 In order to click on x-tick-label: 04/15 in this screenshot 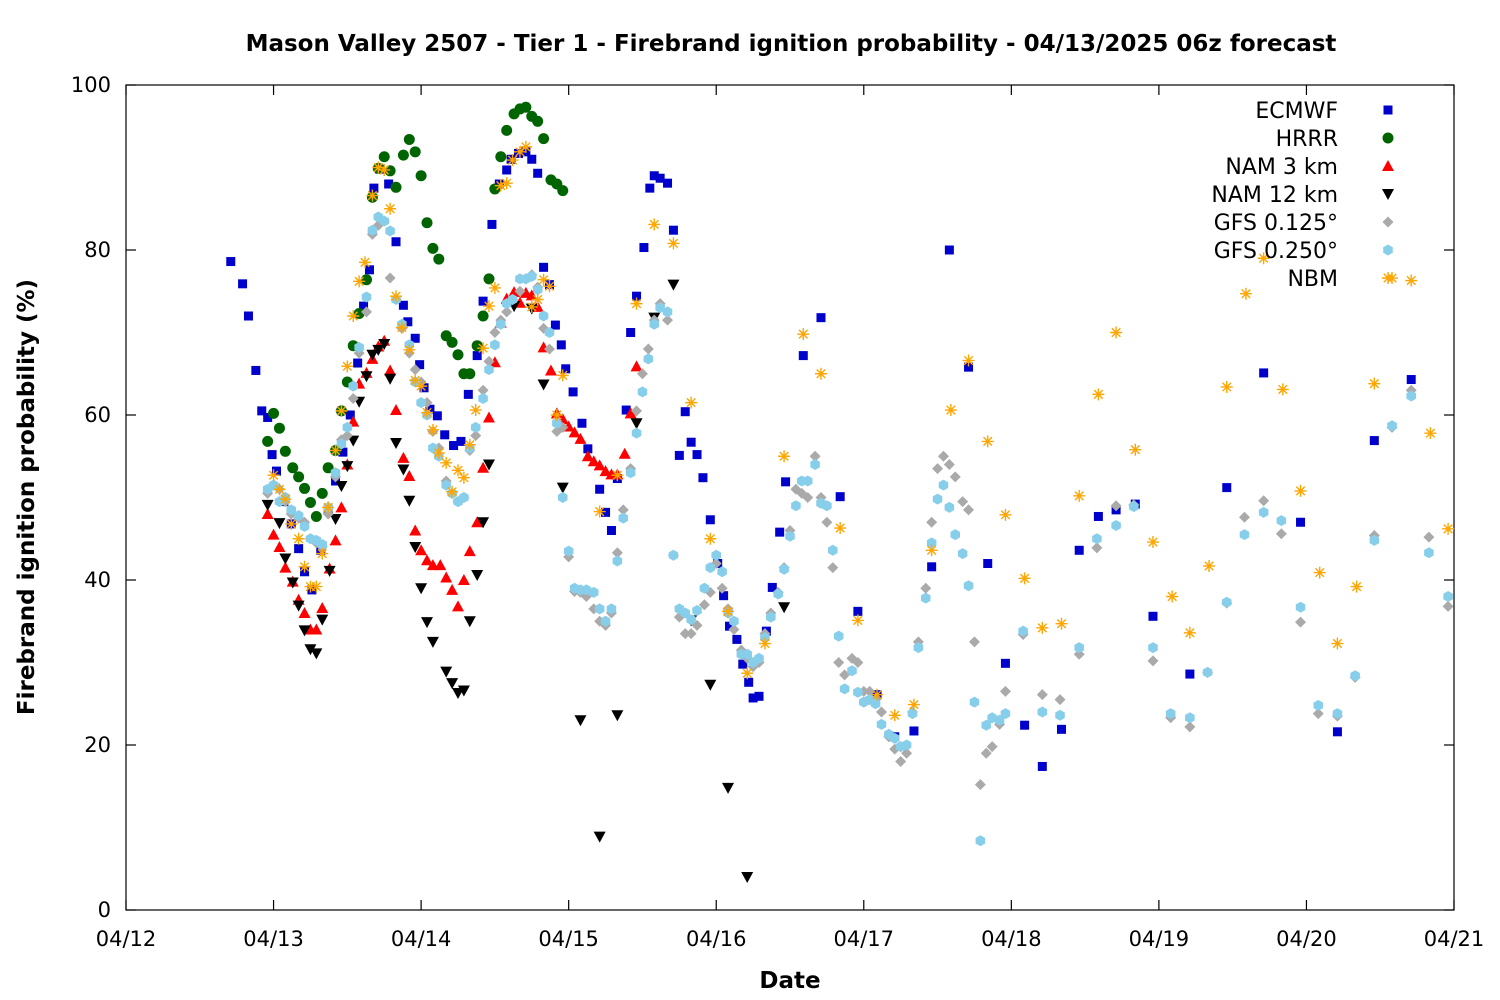, I will do `click(568, 939)`.